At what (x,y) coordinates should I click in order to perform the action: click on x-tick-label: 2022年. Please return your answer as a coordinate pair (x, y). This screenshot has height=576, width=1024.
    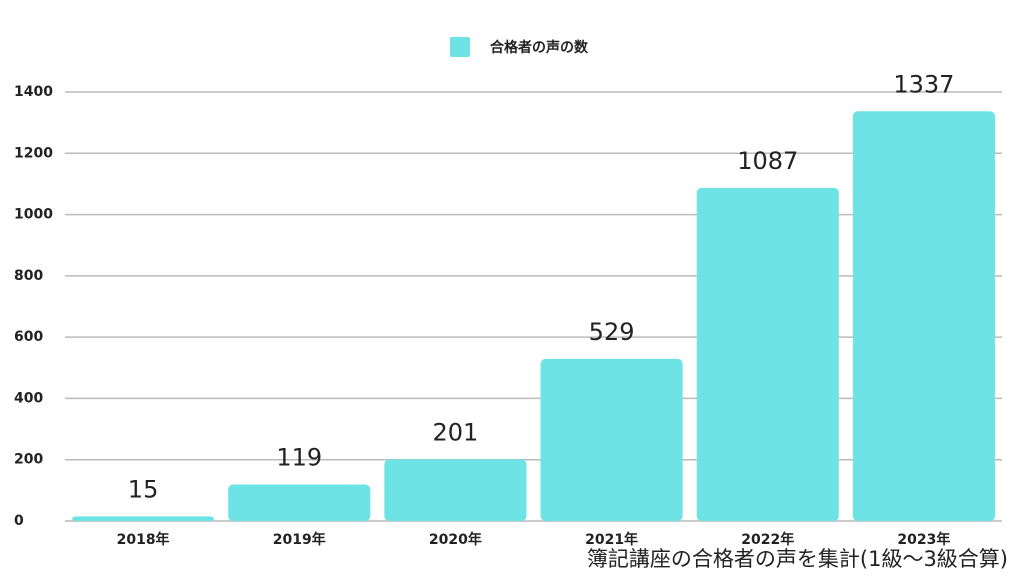
    Looking at the image, I should click on (767, 539).